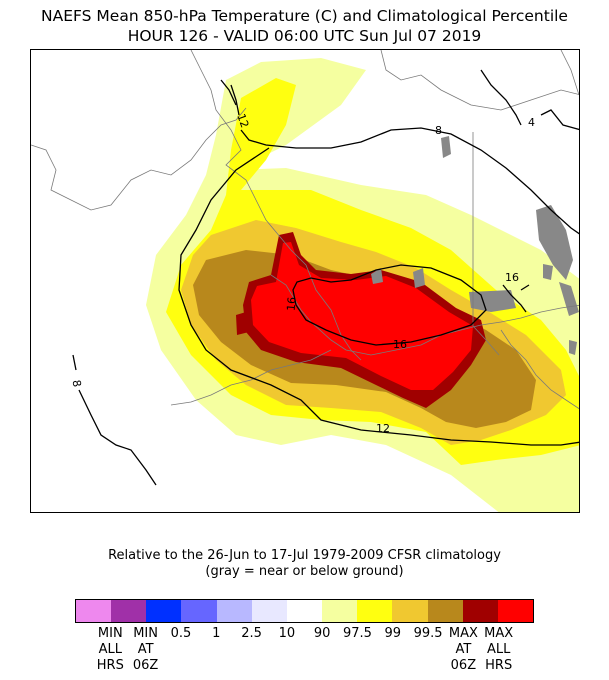 The image size is (609, 680). I want to click on colorbar-tick-label: 2.5, so click(251, 633).